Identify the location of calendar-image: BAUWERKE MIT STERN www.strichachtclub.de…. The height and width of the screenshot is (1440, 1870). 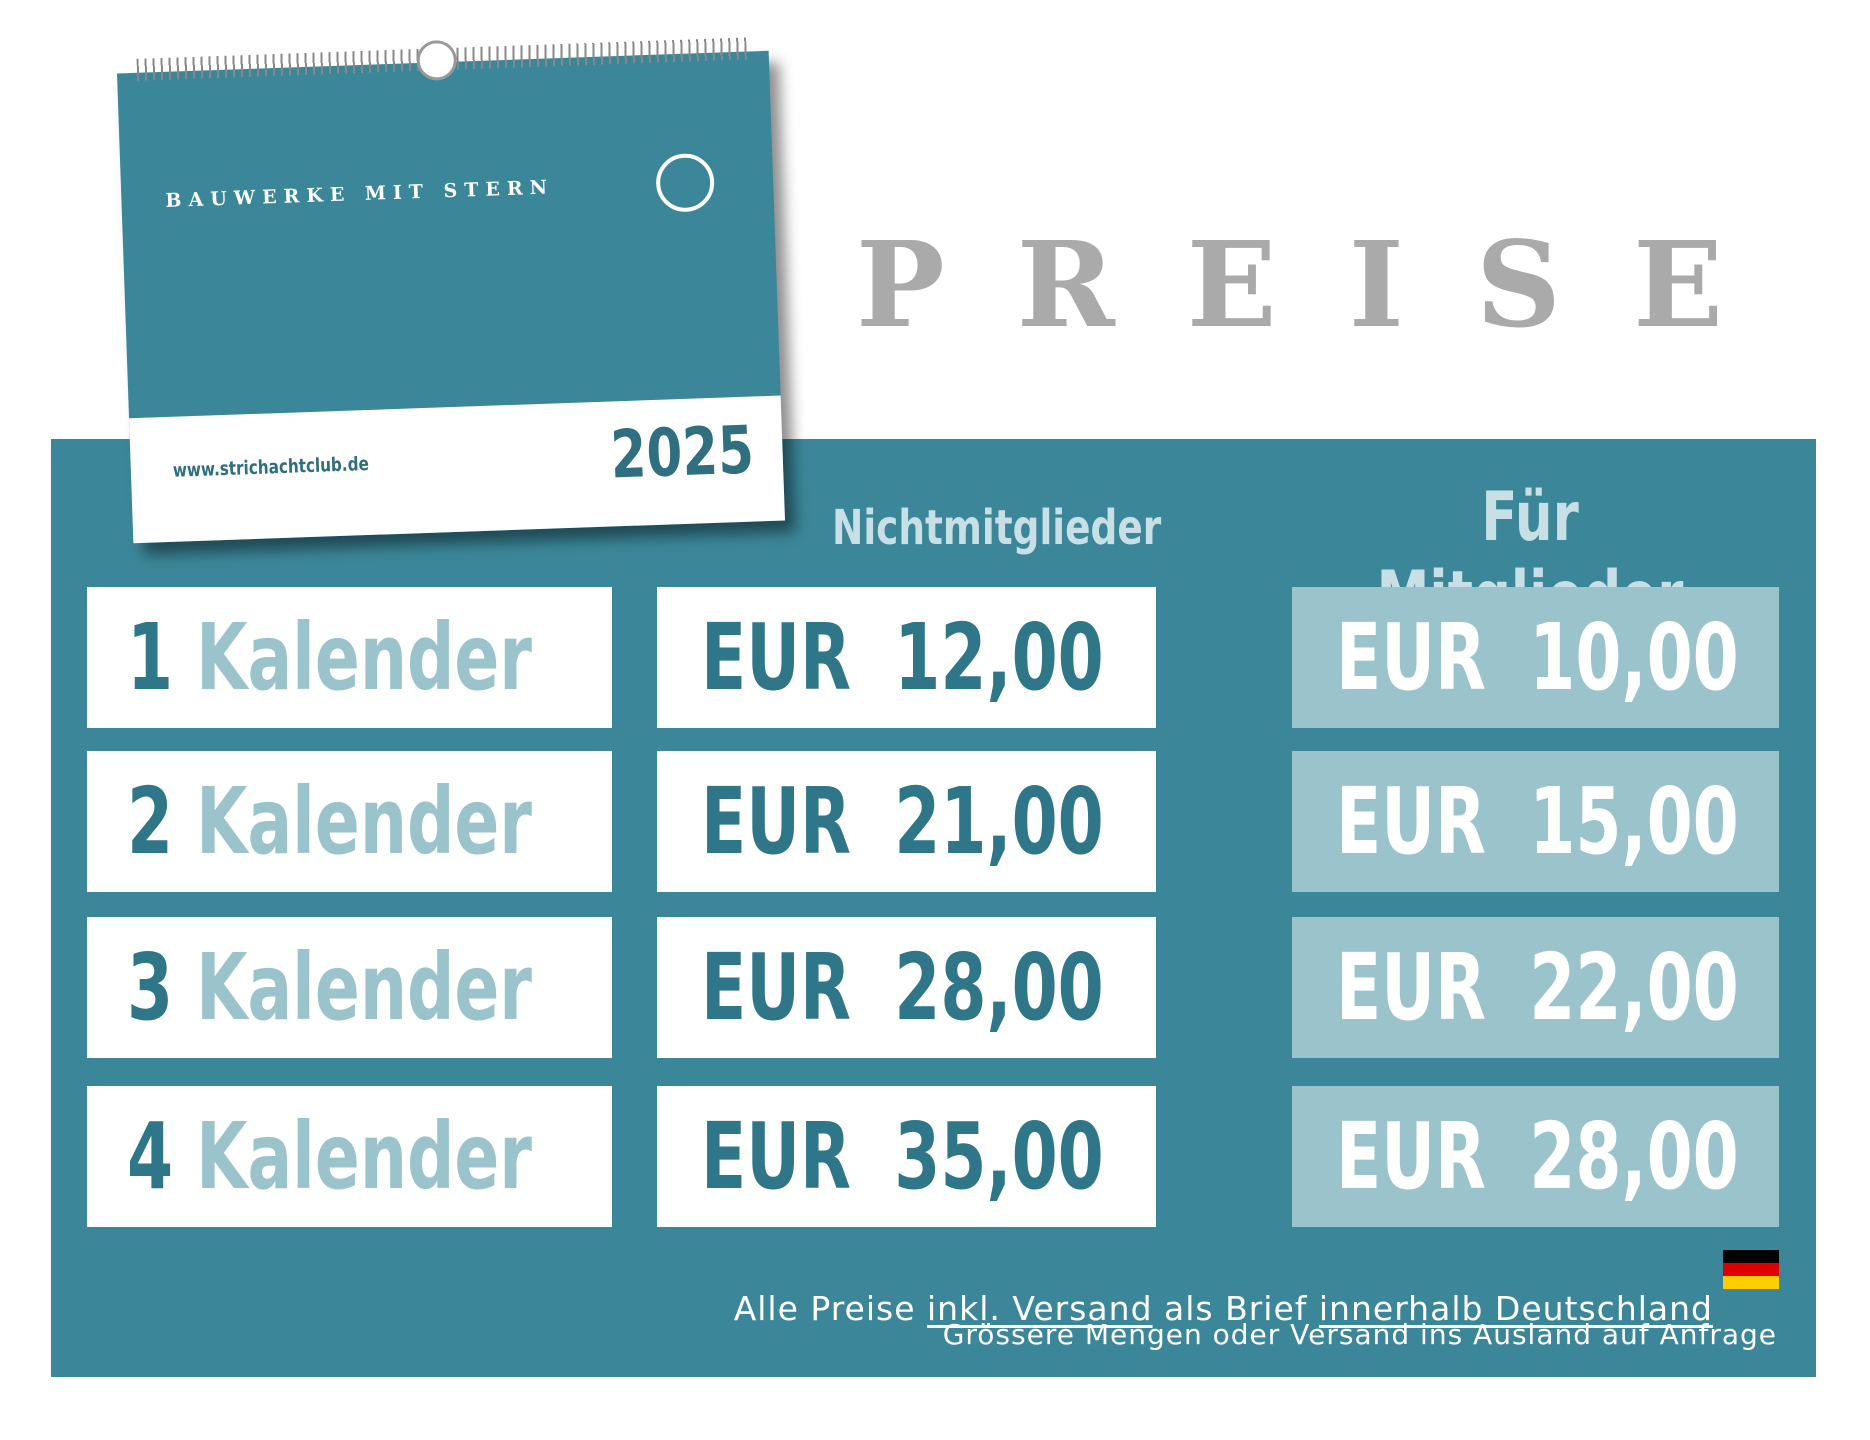
(451, 290).